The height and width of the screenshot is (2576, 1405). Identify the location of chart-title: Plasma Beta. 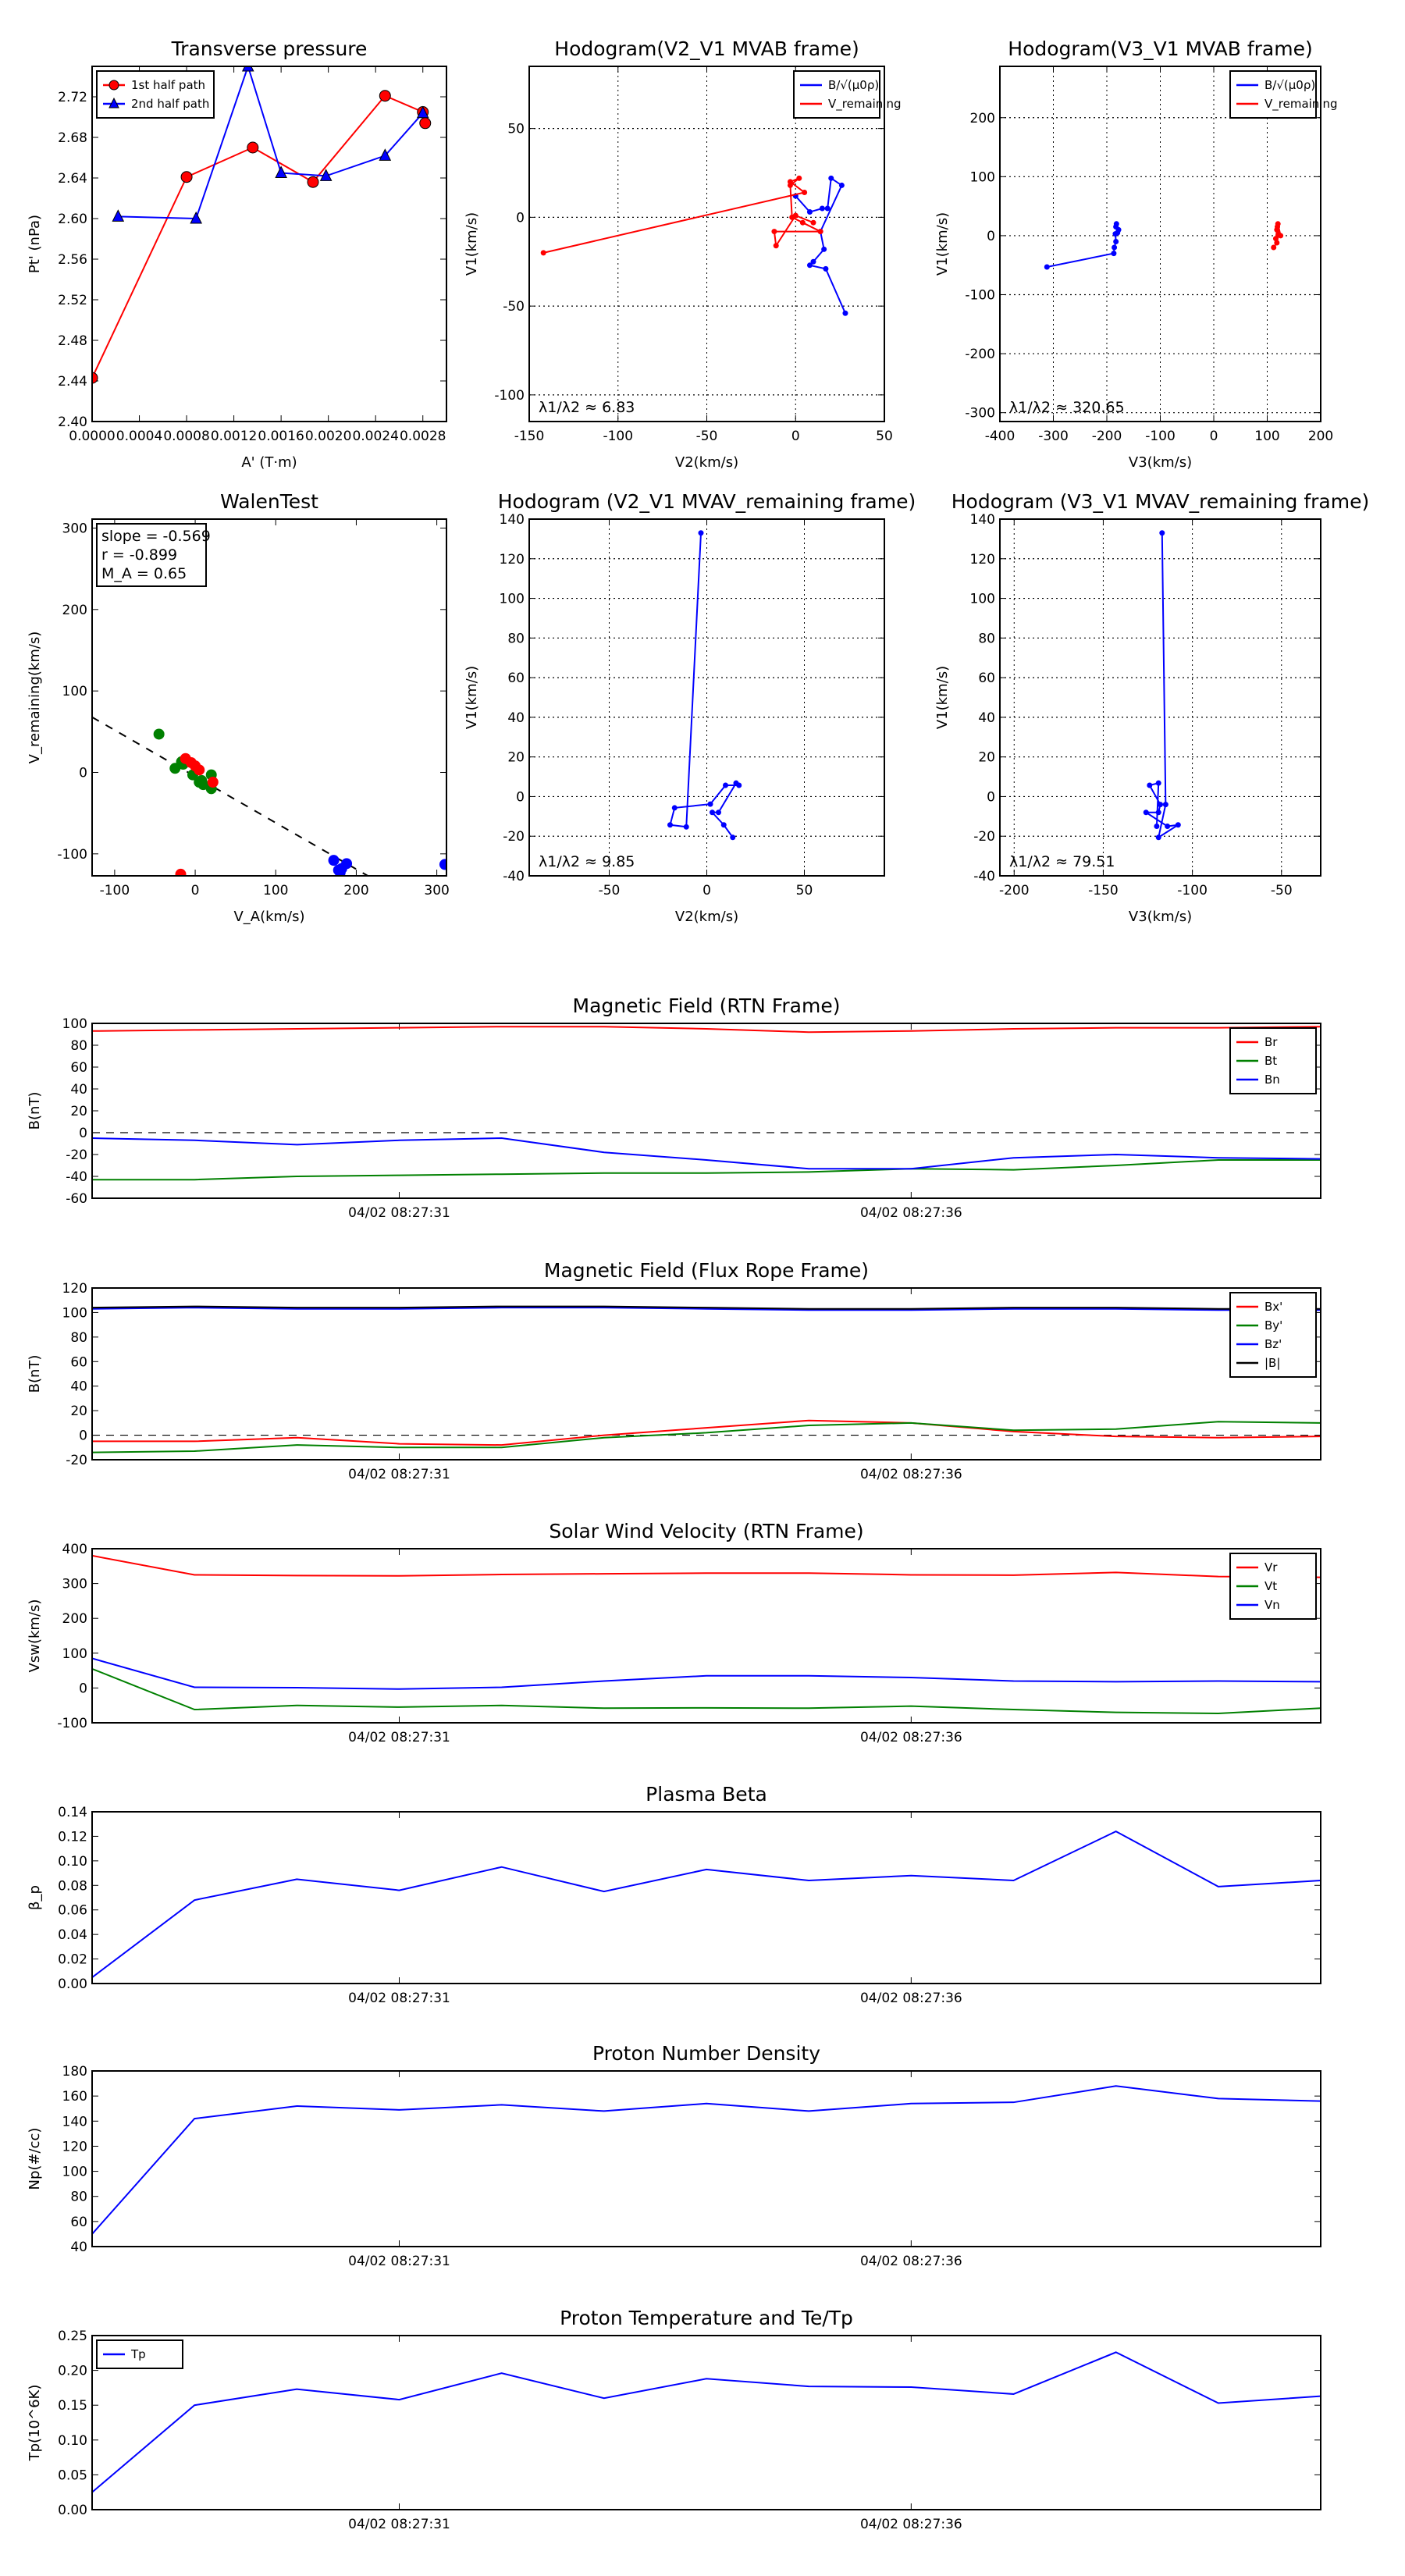
(707, 1795).